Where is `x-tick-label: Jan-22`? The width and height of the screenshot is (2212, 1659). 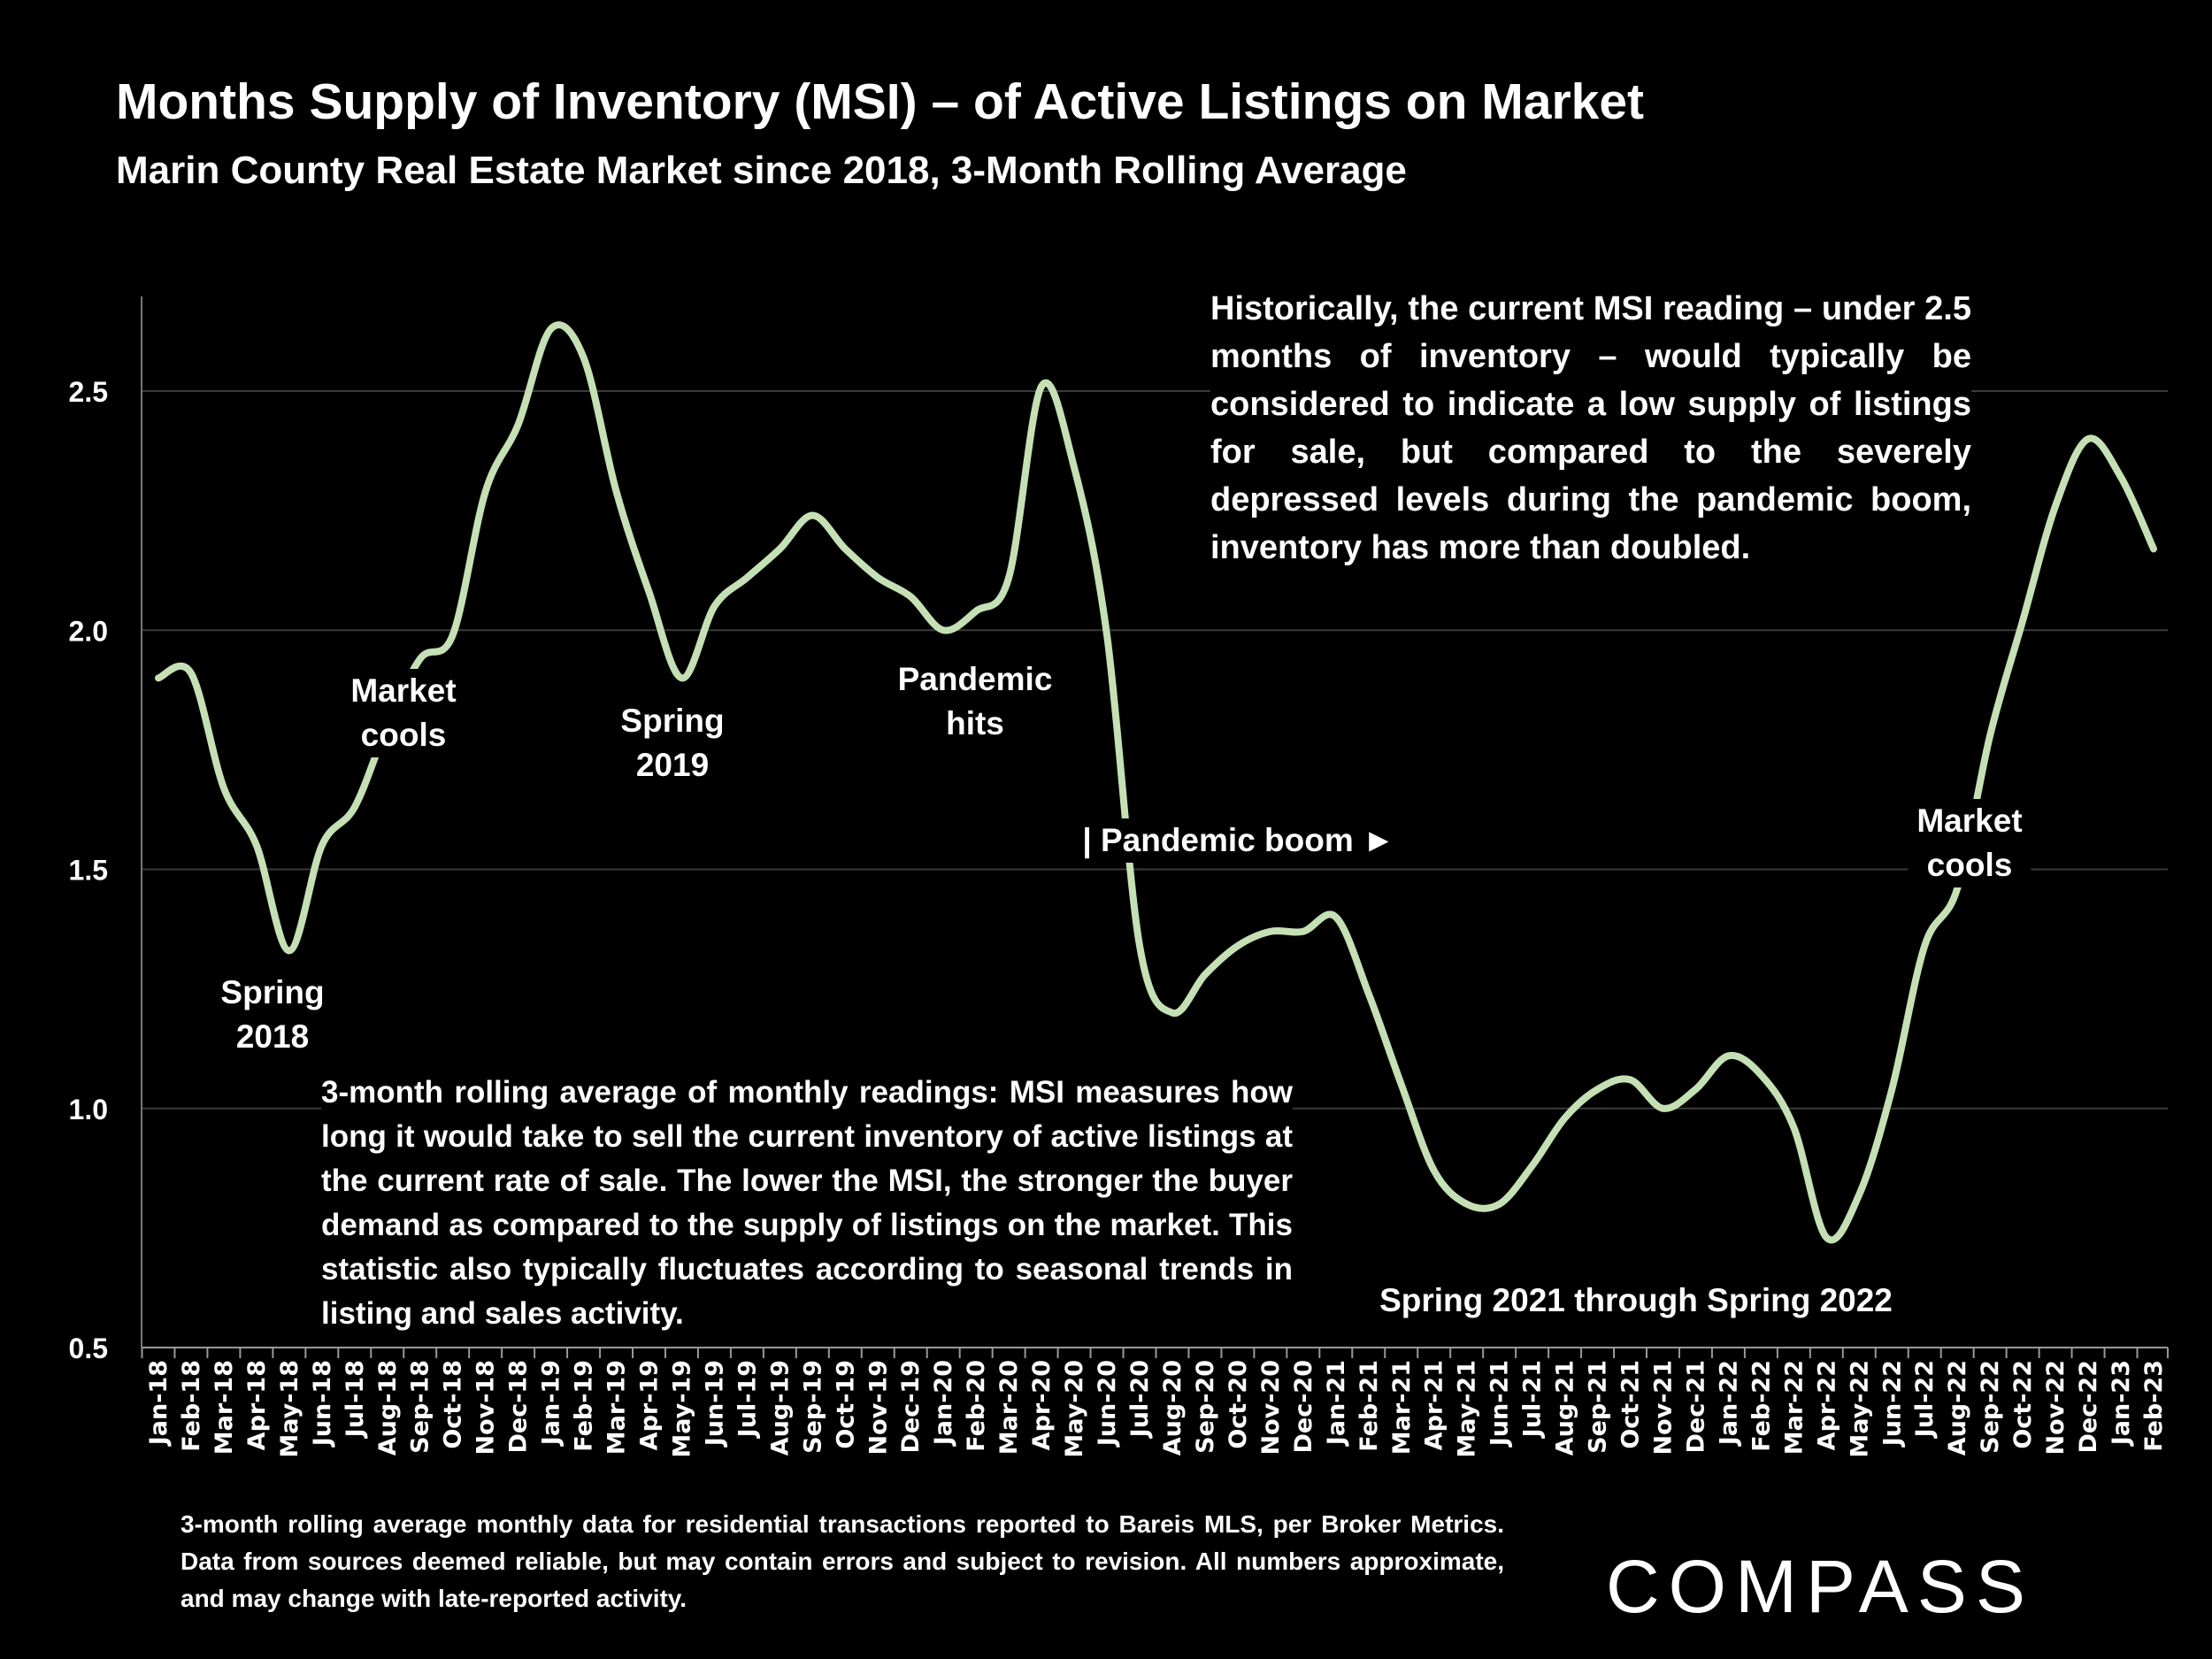 x-tick-label: Jan-22 is located at coordinates (1729, 1403).